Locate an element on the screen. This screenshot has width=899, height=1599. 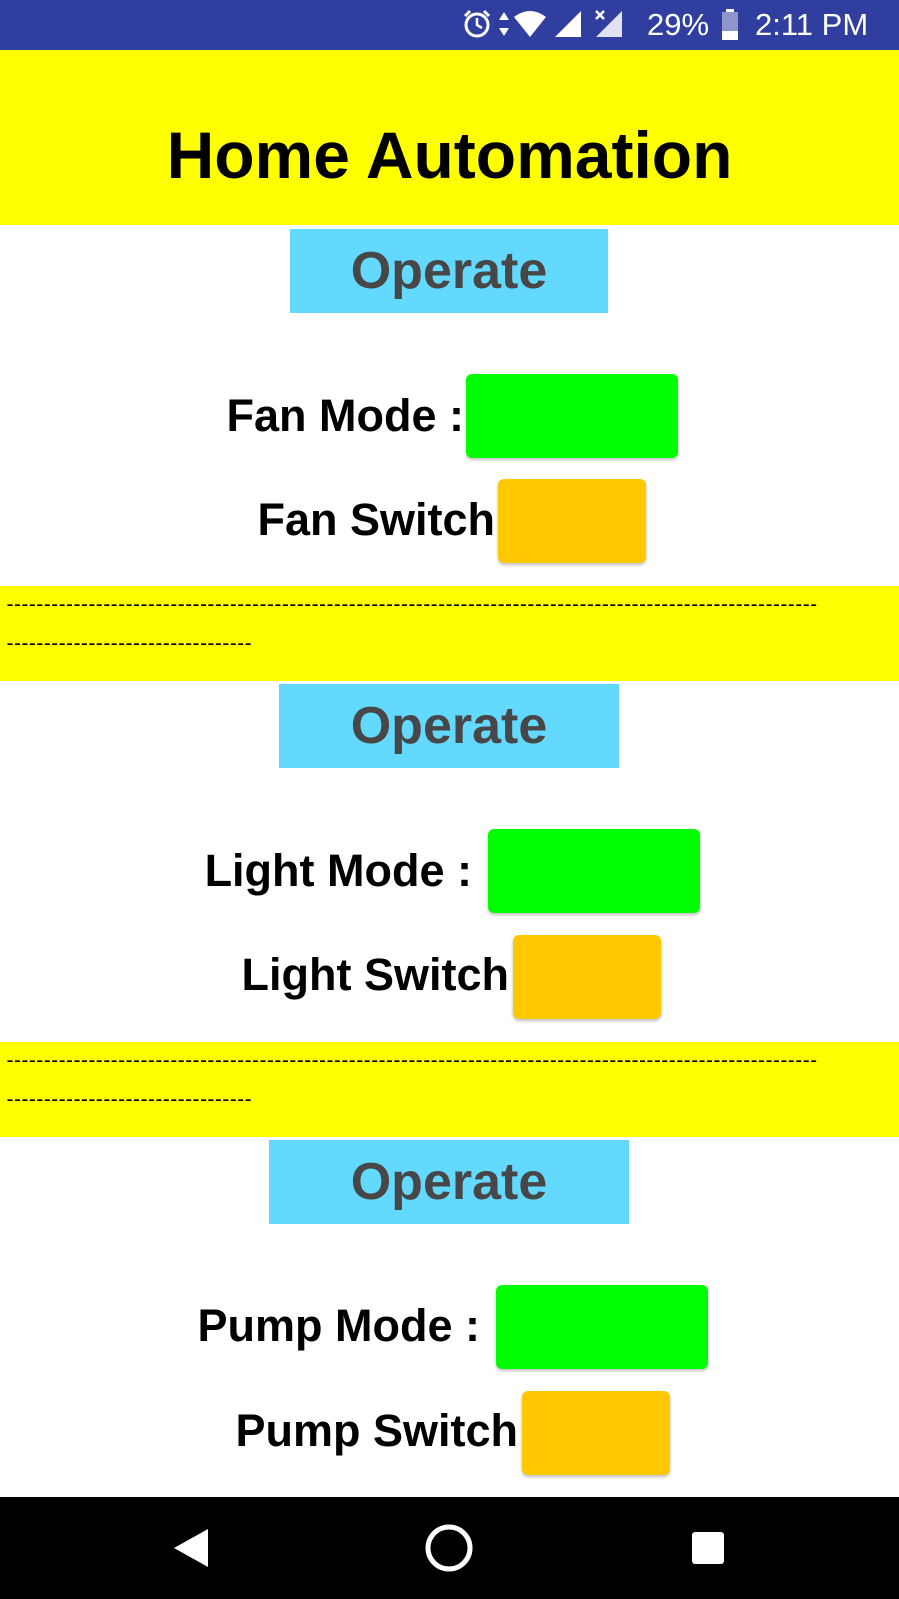
pump-switch-button is located at coordinates (596, 1433).